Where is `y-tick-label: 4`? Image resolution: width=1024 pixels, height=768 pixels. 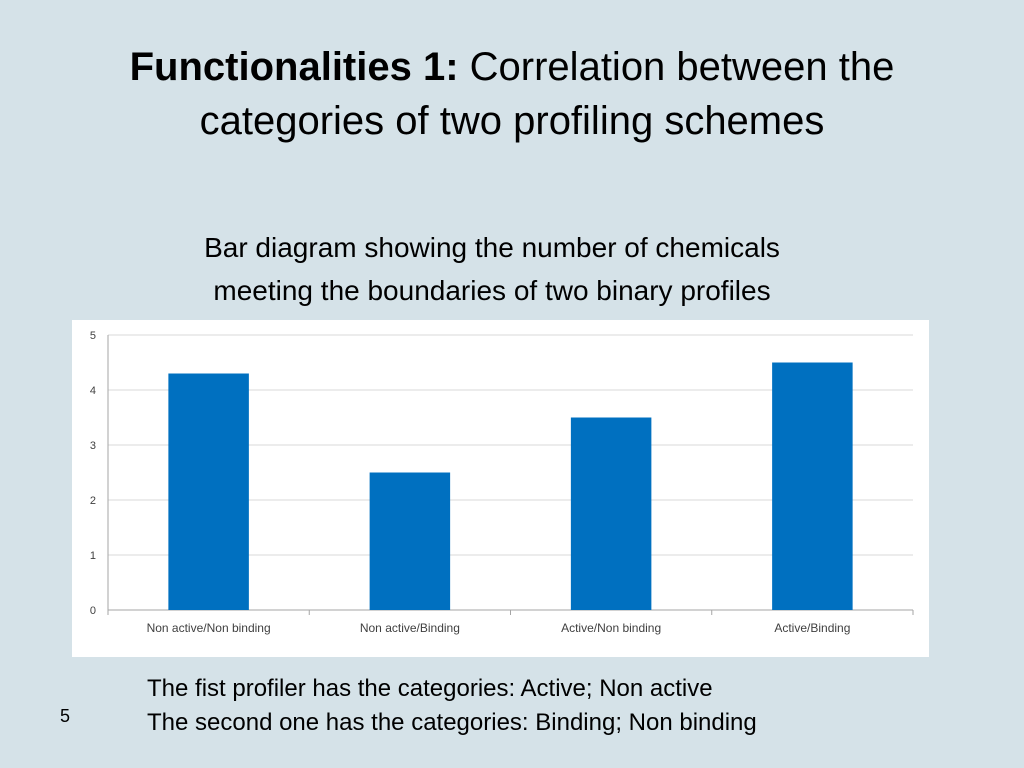 y-tick-label: 4 is located at coordinates (93, 391).